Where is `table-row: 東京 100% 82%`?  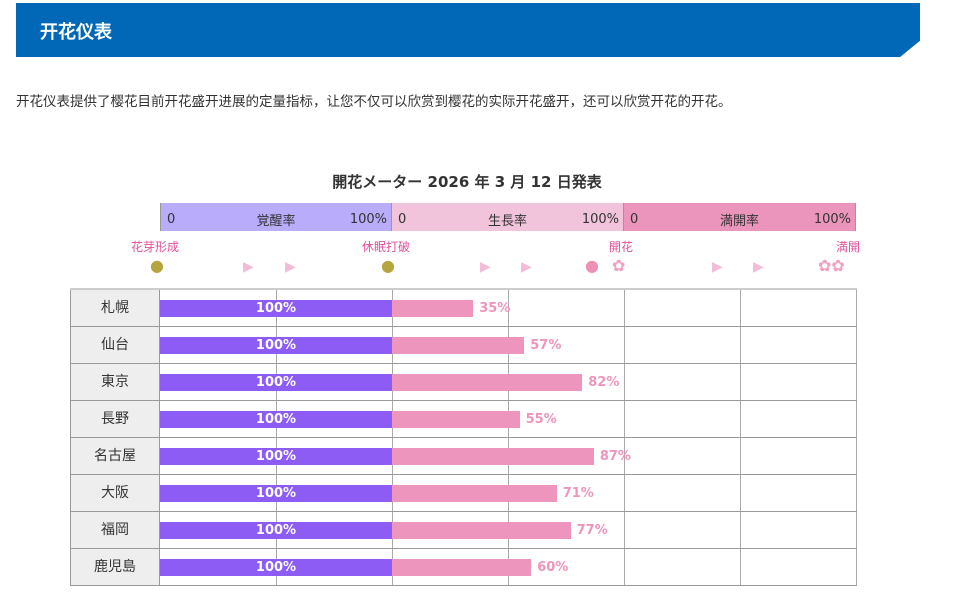
table-row: 東京 100% 82% is located at coordinates (463, 382).